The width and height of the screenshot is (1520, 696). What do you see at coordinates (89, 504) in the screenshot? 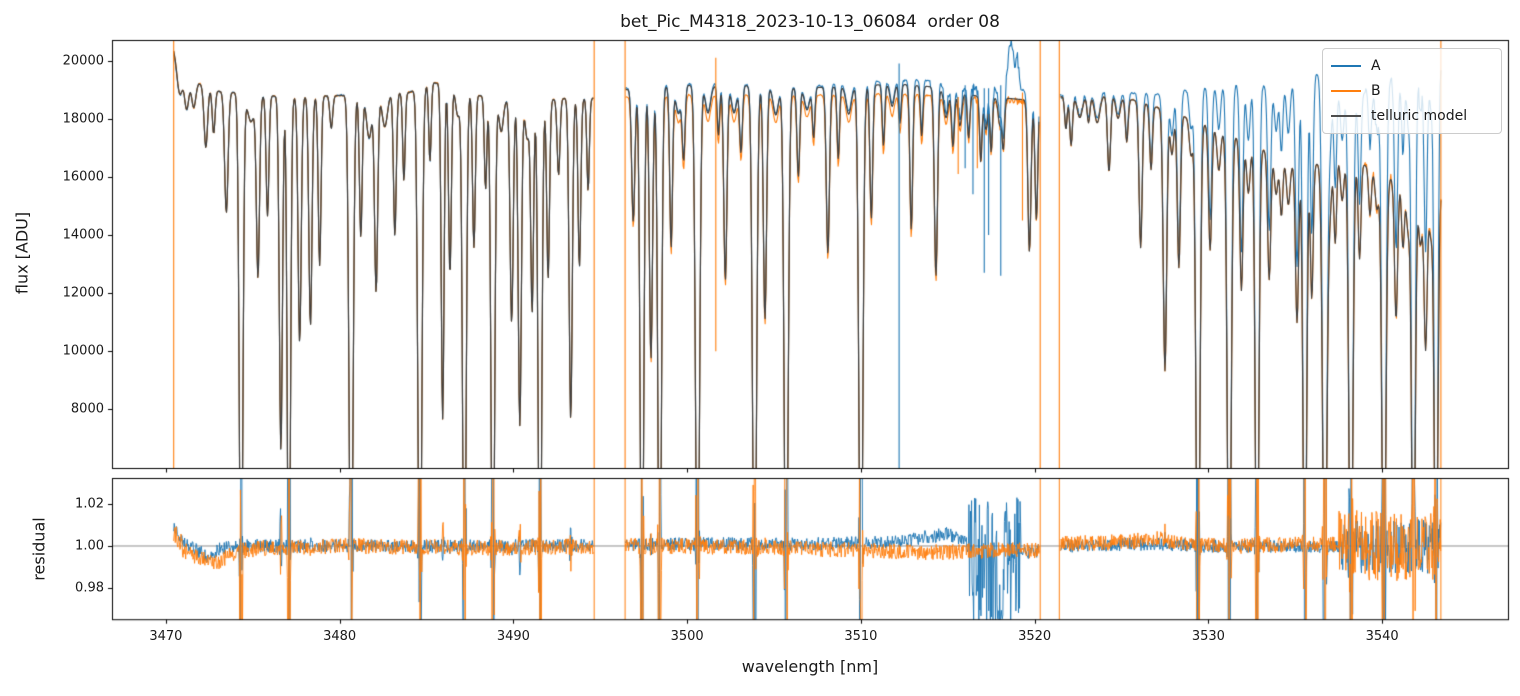
I see `residual-y-tick-label: 1.02` at bounding box center [89, 504].